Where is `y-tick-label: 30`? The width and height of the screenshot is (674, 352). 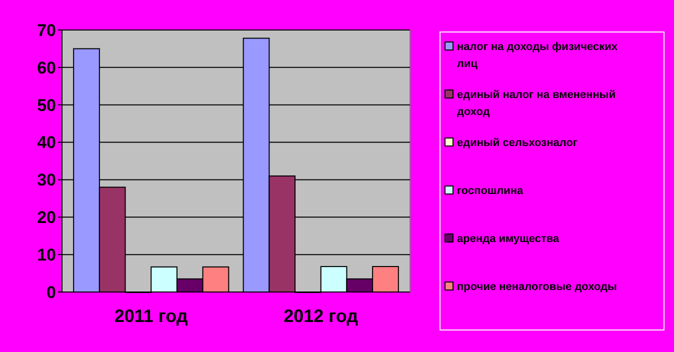
y-tick-label: 30 is located at coordinates (46, 180).